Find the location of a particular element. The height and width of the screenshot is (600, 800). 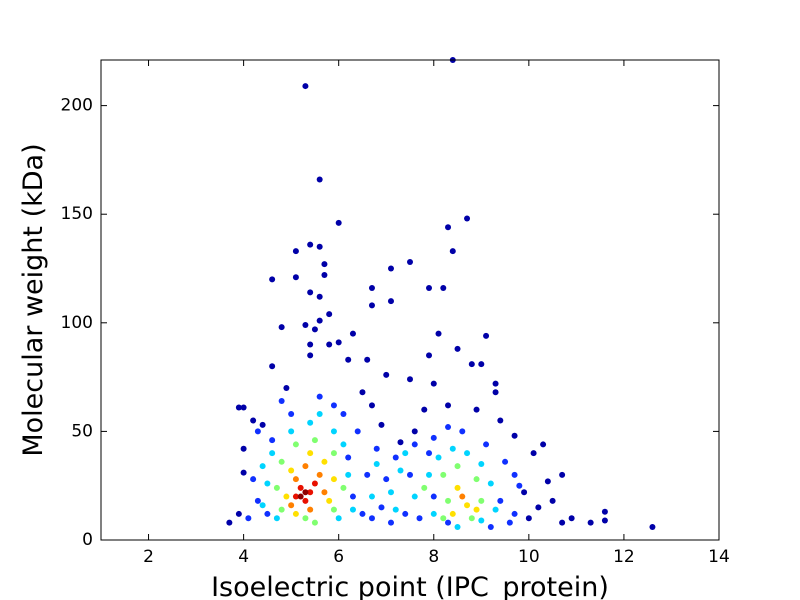

x-tick-label: 2 is located at coordinates (148, 557).